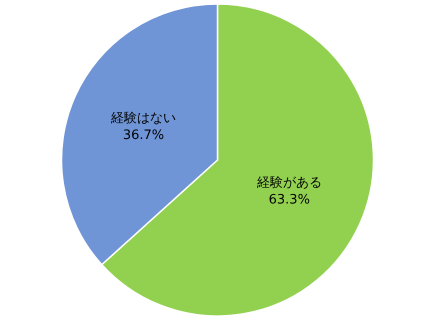 The width and height of the screenshot is (435, 326). Describe the element at coordinates (143, 135) in the screenshot. I see `data-label: 36.7%` at that location.